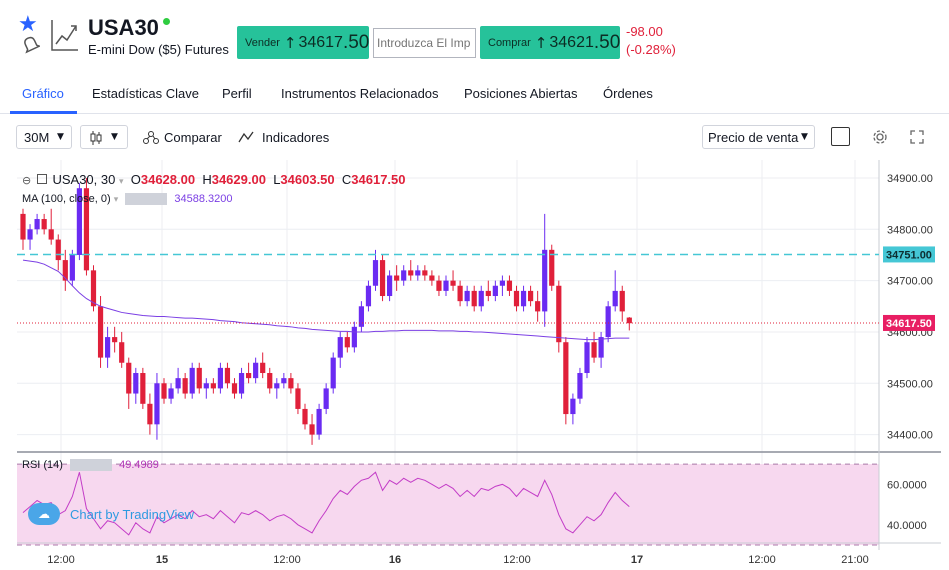 The height and width of the screenshot is (570, 949). Describe the element at coordinates (909, 324) in the screenshot. I see `current-price-label: 34617.50` at that location.